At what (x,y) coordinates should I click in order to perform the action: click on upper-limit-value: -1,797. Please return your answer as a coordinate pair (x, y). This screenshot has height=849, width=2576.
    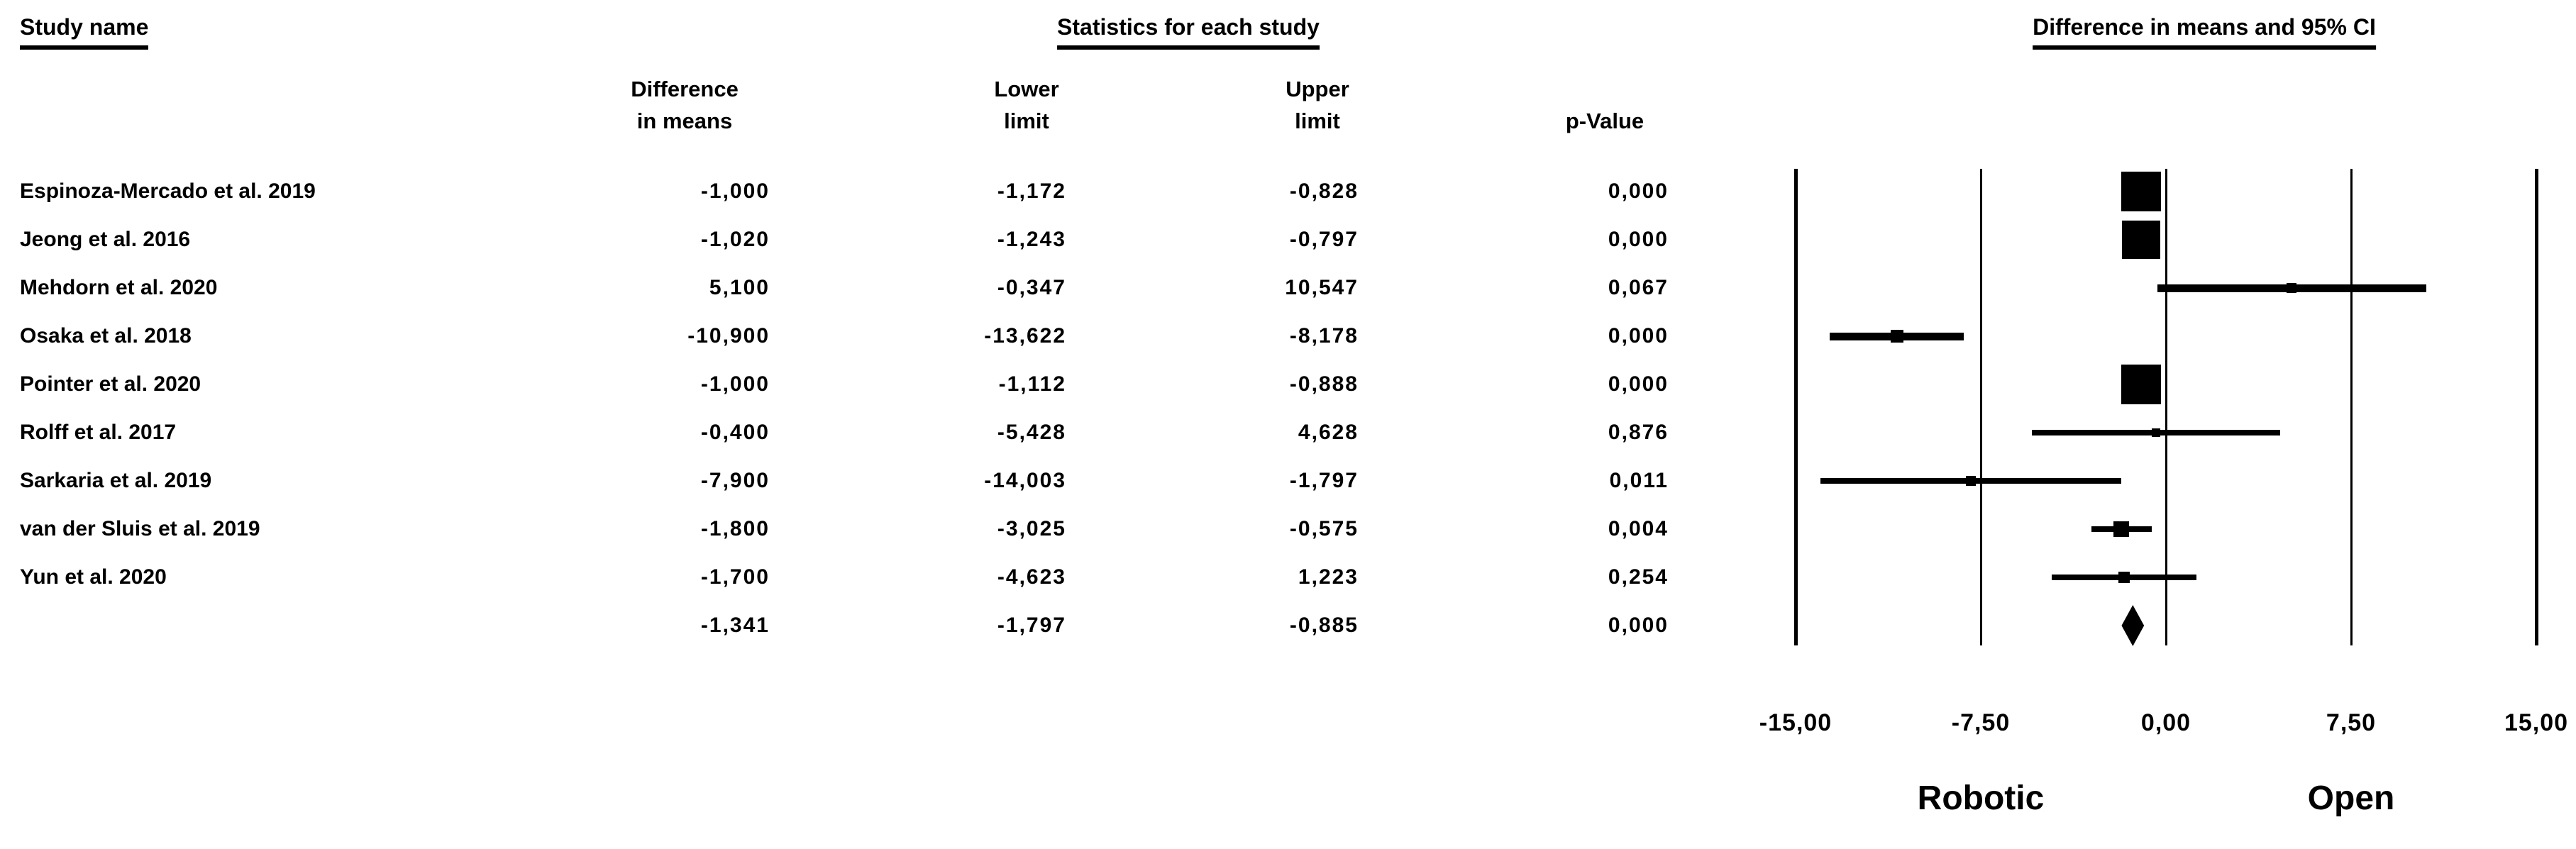
    Looking at the image, I should click on (1324, 481).